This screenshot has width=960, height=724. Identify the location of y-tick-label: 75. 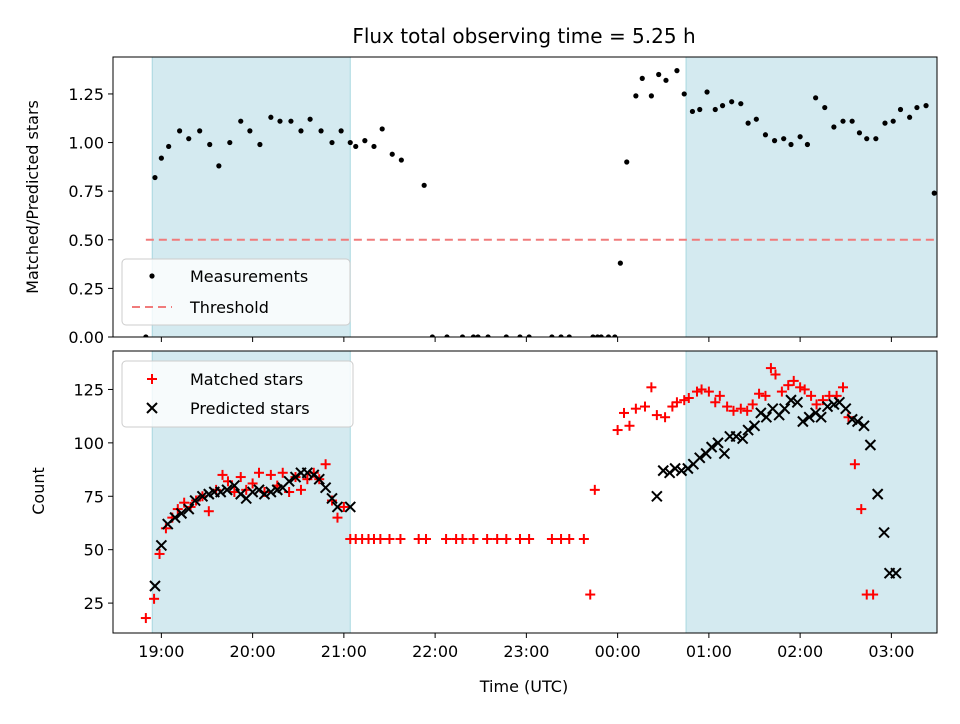
(94, 496).